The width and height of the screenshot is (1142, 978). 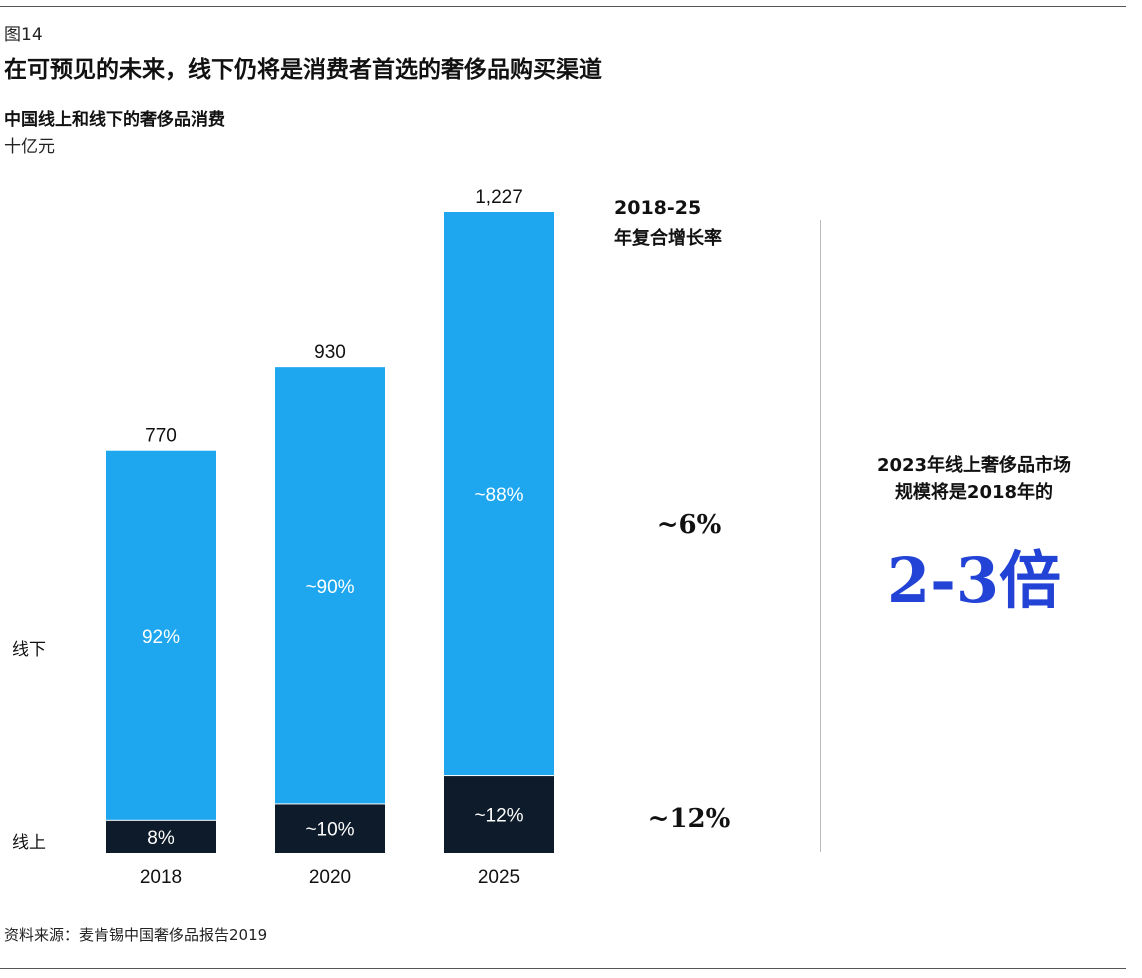 What do you see at coordinates (974, 479) in the screenshot?
I see `callout-text: 2023年线上奢侈品市场 规模将是2018年的` at bounding box center [974, 479].